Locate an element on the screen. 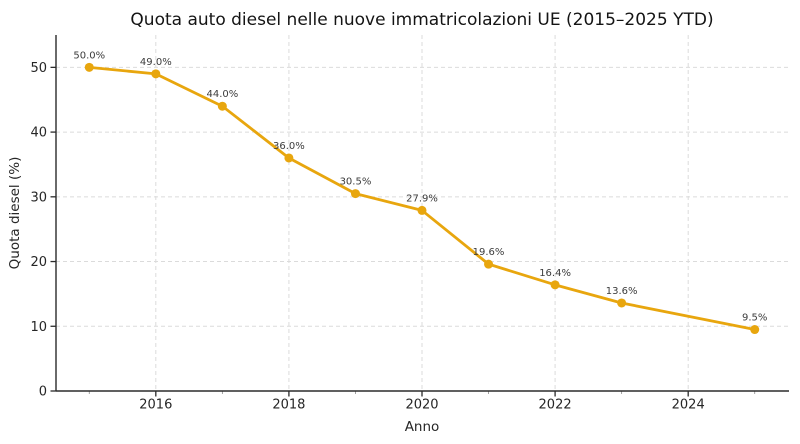 The image size is (800, 444). data-point-label: 27.9% is located at coordinates (422, 198).